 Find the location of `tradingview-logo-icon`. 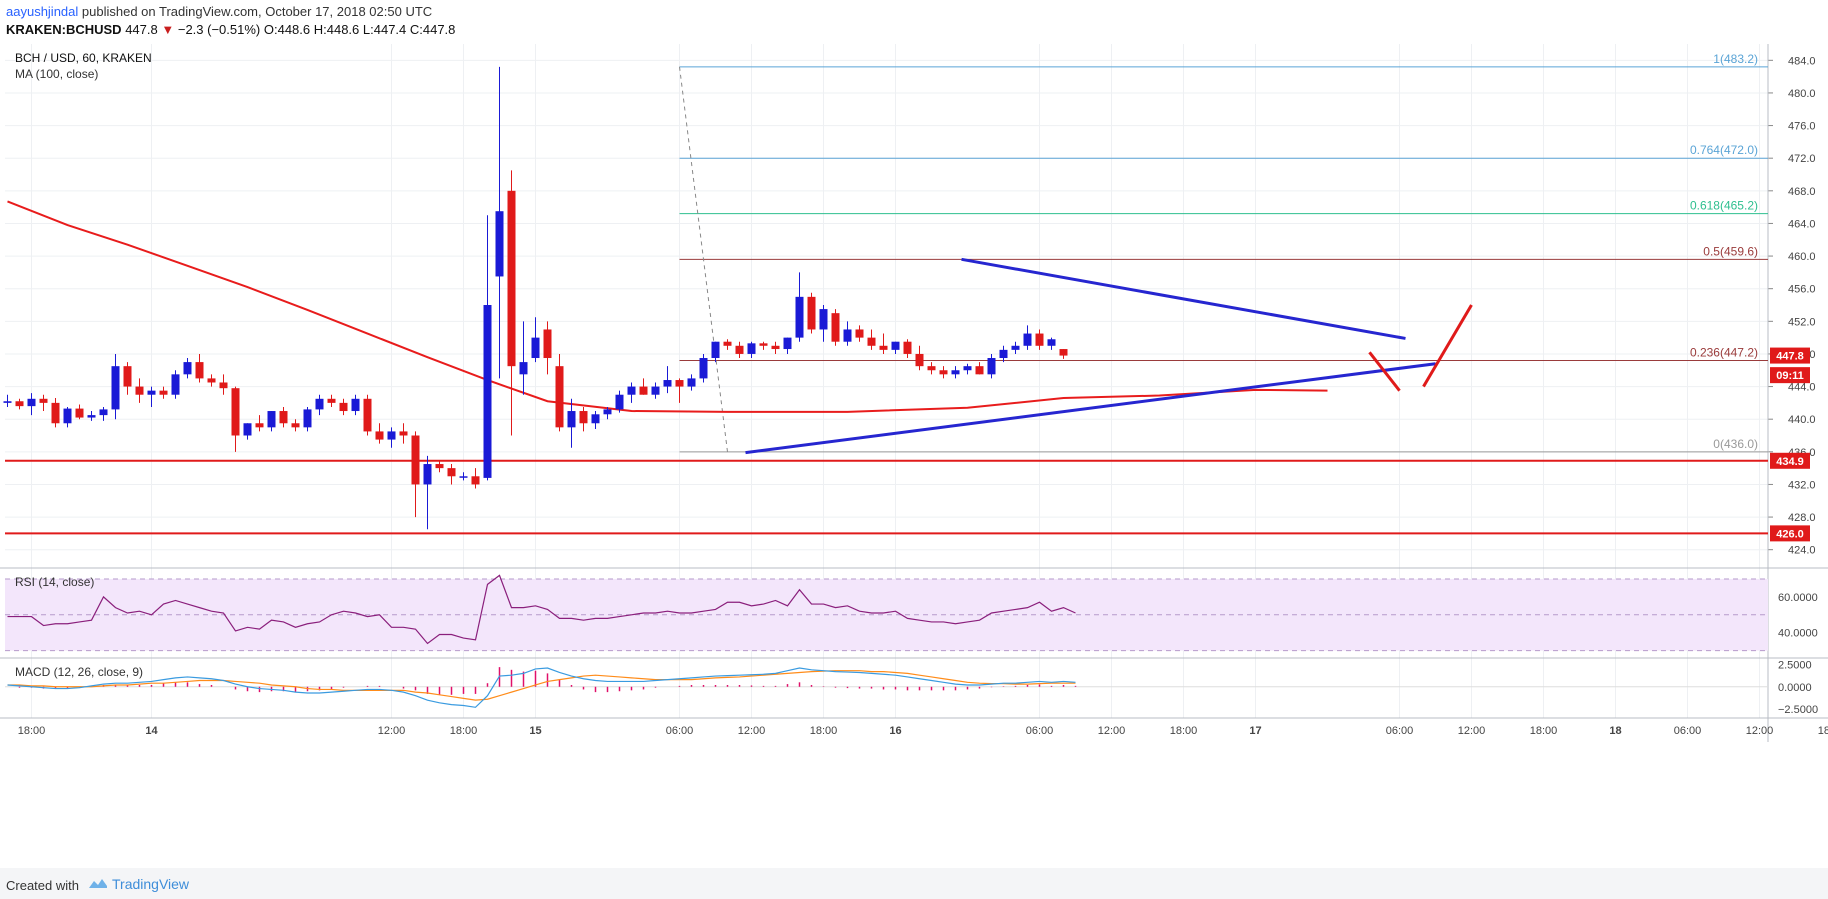

tradingview-logo-icon is located at coordinates (98, 883).